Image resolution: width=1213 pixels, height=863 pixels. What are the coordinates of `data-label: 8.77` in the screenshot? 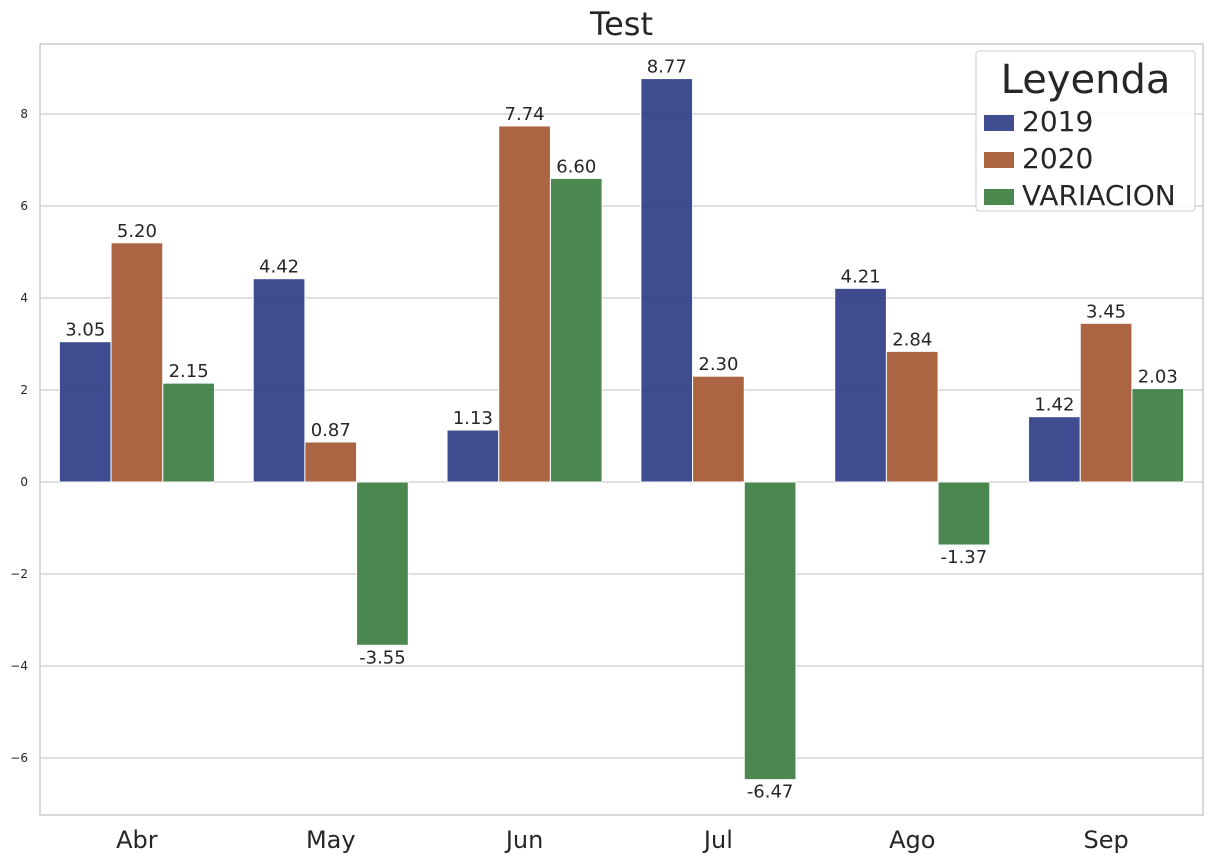 It's located at (667, 67).